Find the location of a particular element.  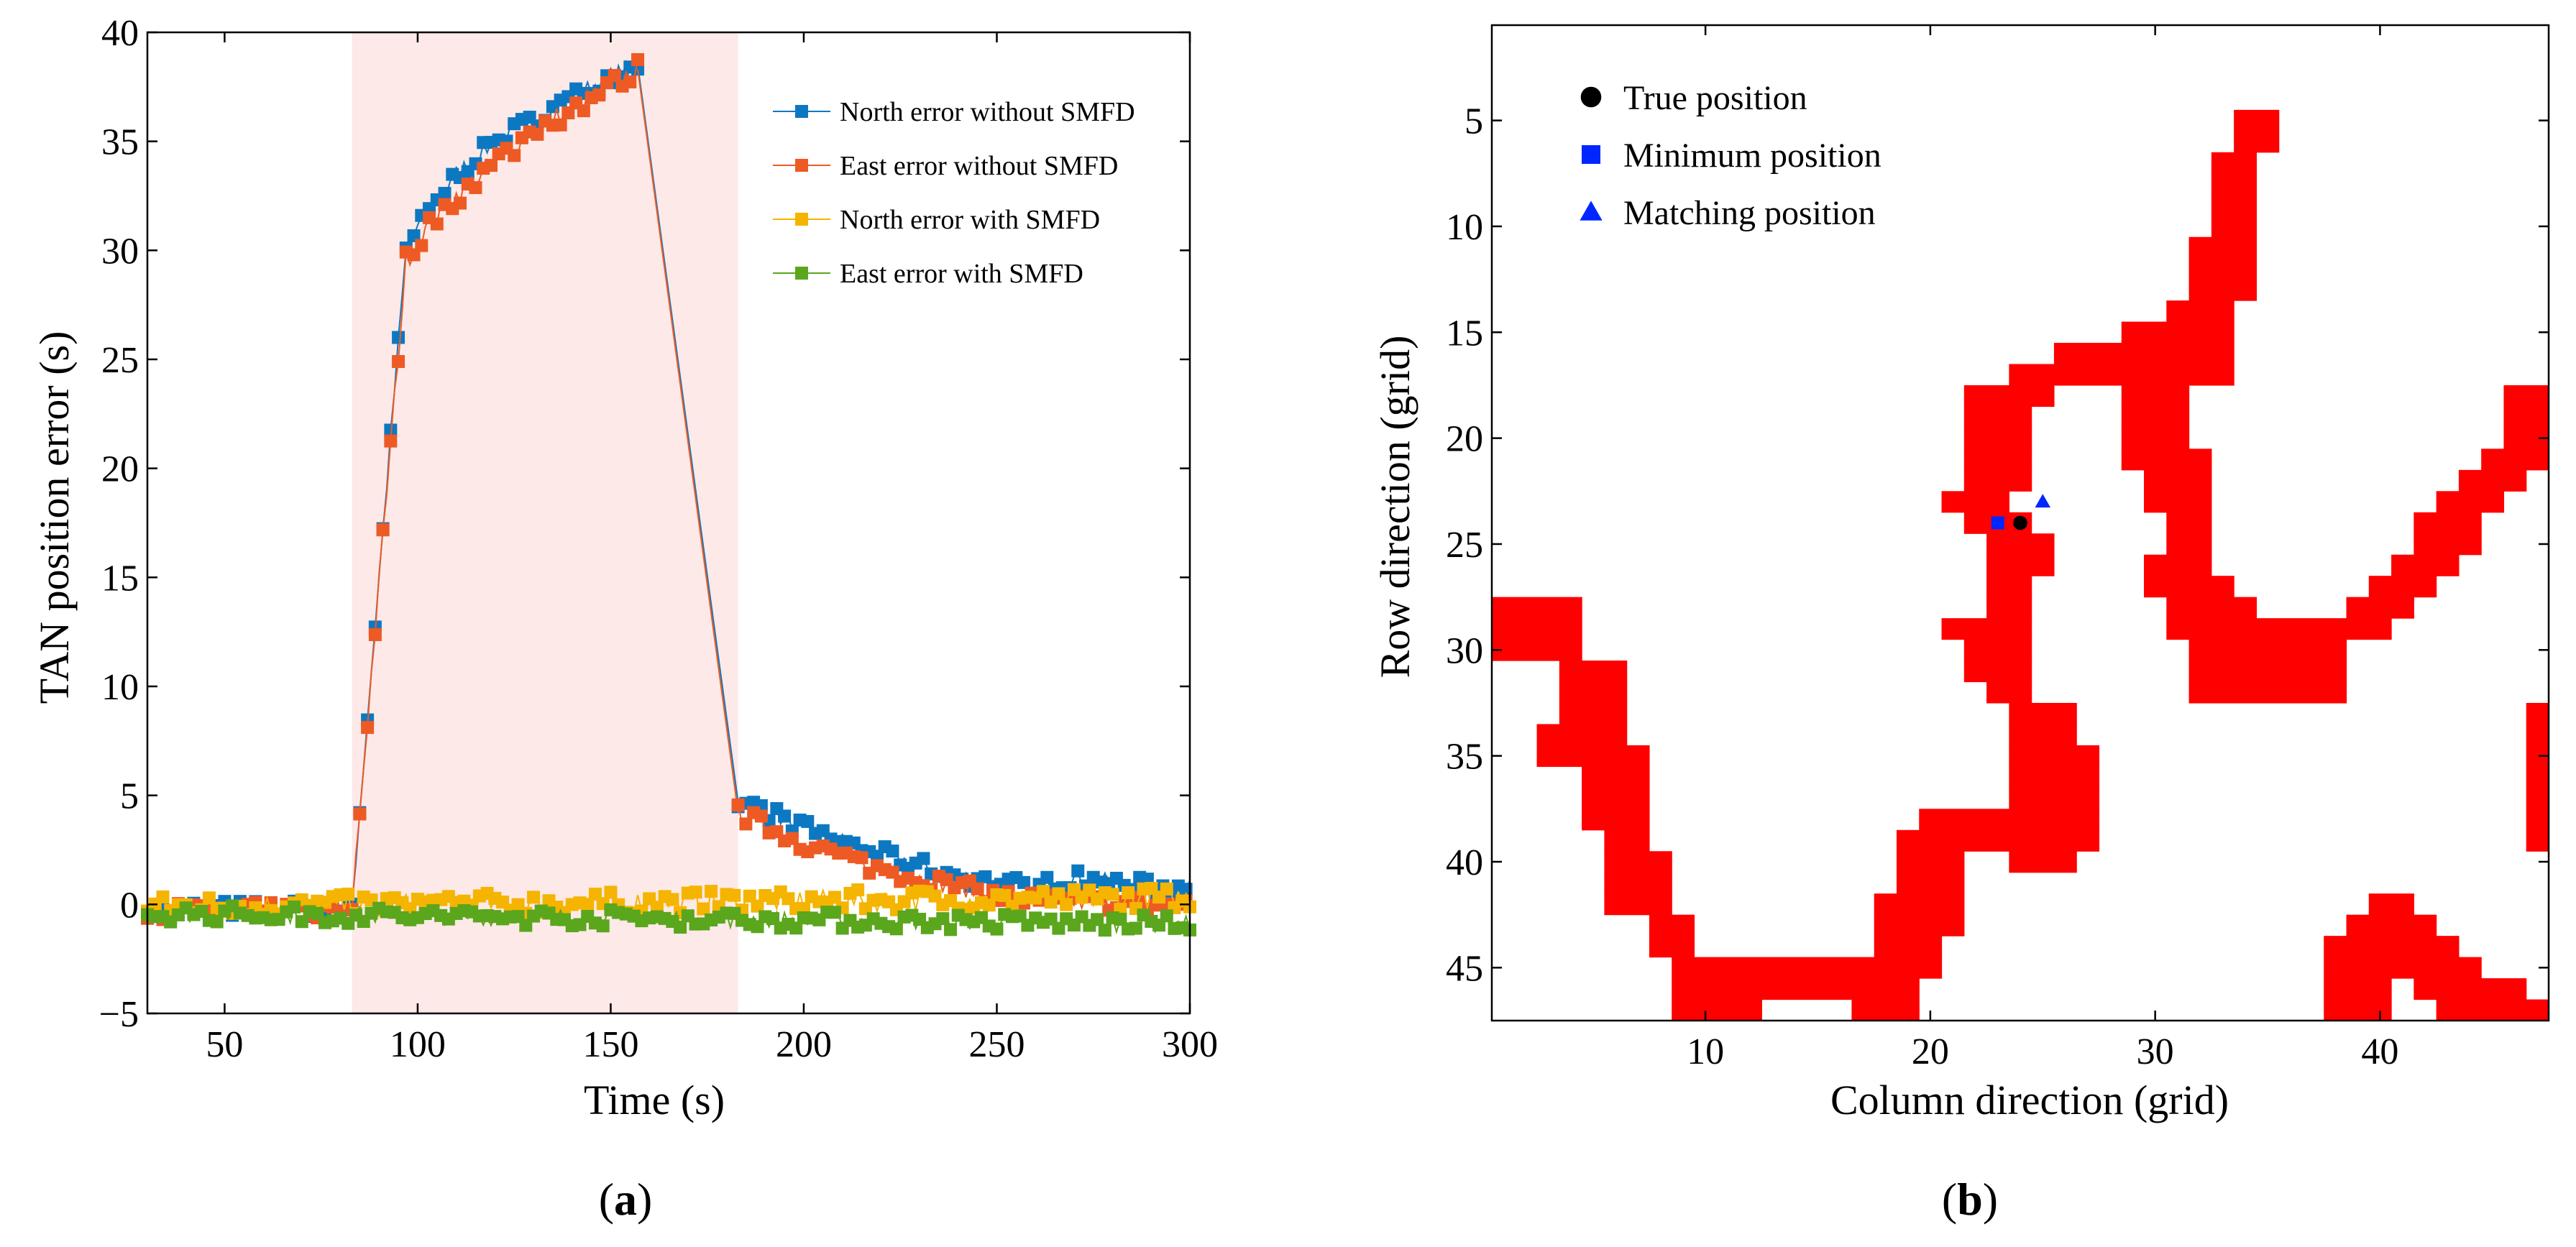

chart-b-ytick-label: 25 is located at coordinates (1464, 545).